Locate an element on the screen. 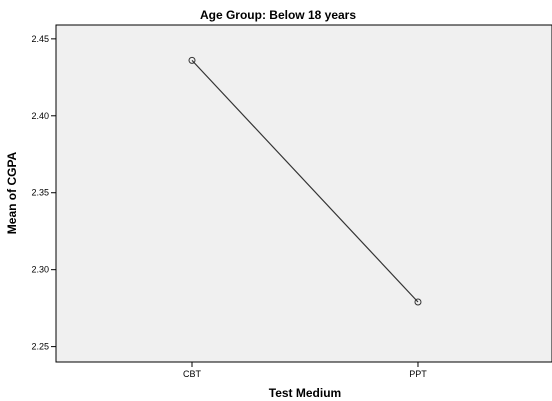  chart-title: Age Group: Below 18 years is located at coordinates (278, 15).